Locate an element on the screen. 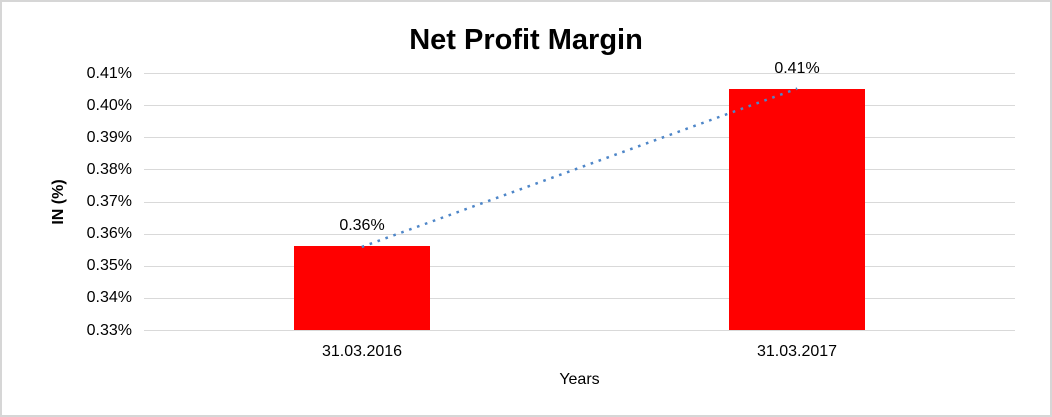 Image resolution: width=1052 pixels, height=417 pixels. y-tick-label: 0.37% is located at coordinates (109, 201).